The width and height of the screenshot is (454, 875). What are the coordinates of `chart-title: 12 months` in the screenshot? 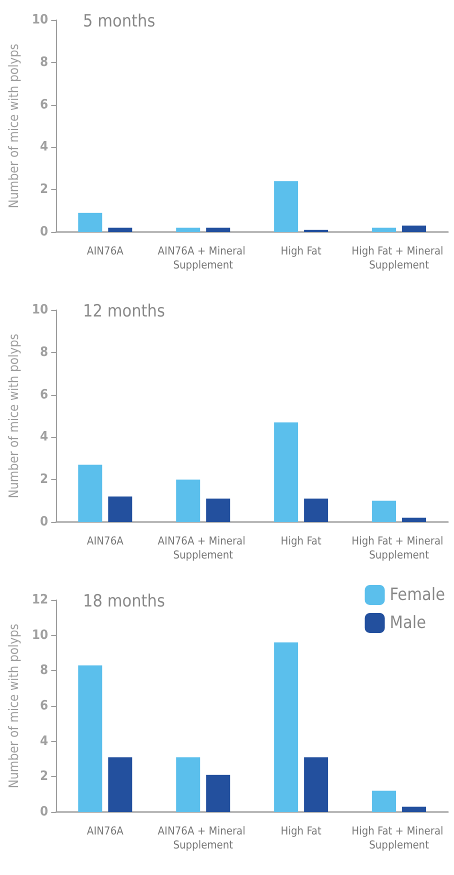 It's located at (124, 312).